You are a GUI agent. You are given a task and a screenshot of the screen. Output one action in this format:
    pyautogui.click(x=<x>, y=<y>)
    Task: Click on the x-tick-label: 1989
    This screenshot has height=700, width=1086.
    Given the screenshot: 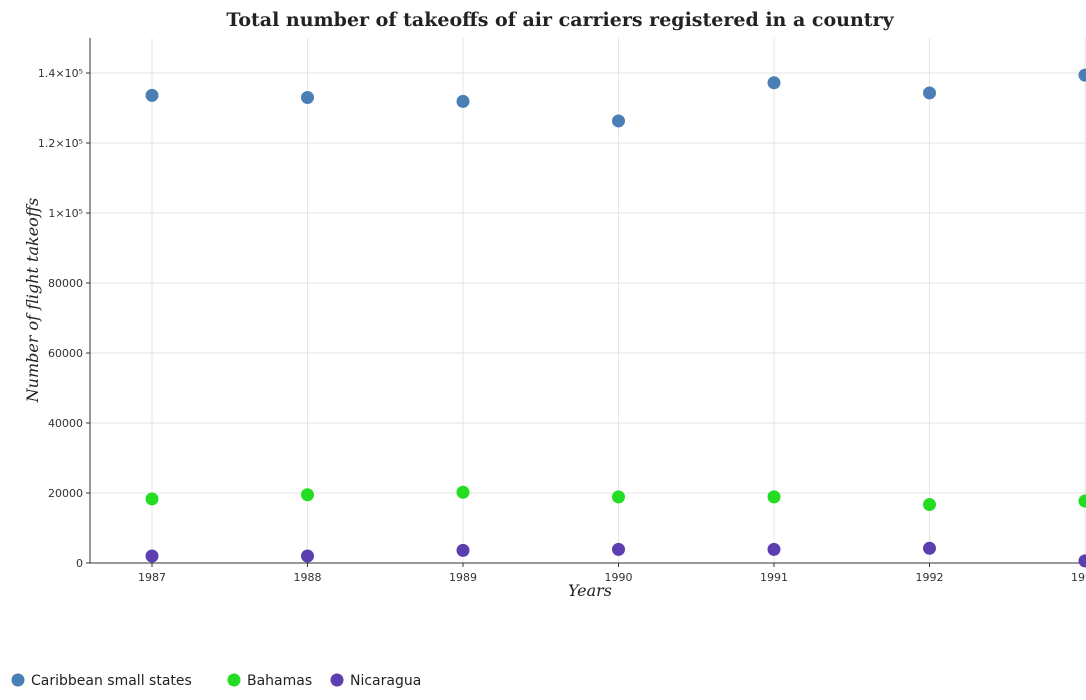 What is the action you would take?
    pyautogui.click(x=463, y=577)
    